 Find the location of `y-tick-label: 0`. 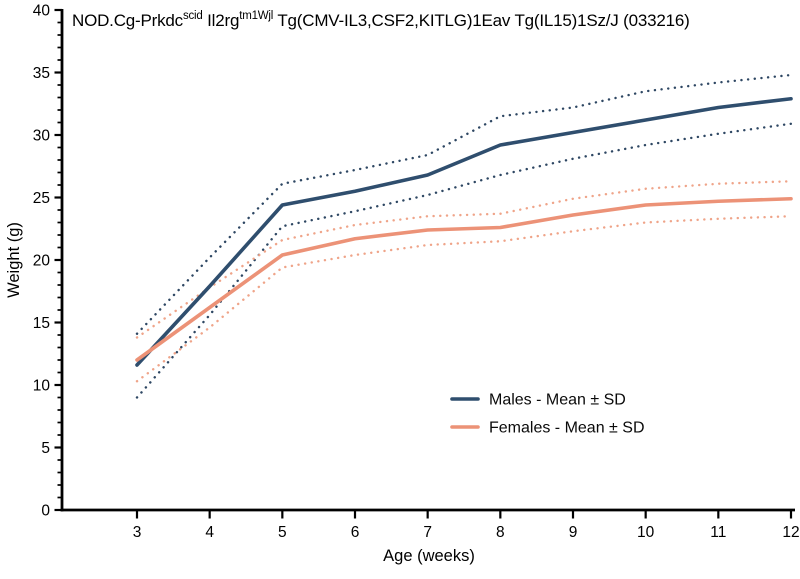

y-tick-label: 0 is located at coordinates (45, 511).